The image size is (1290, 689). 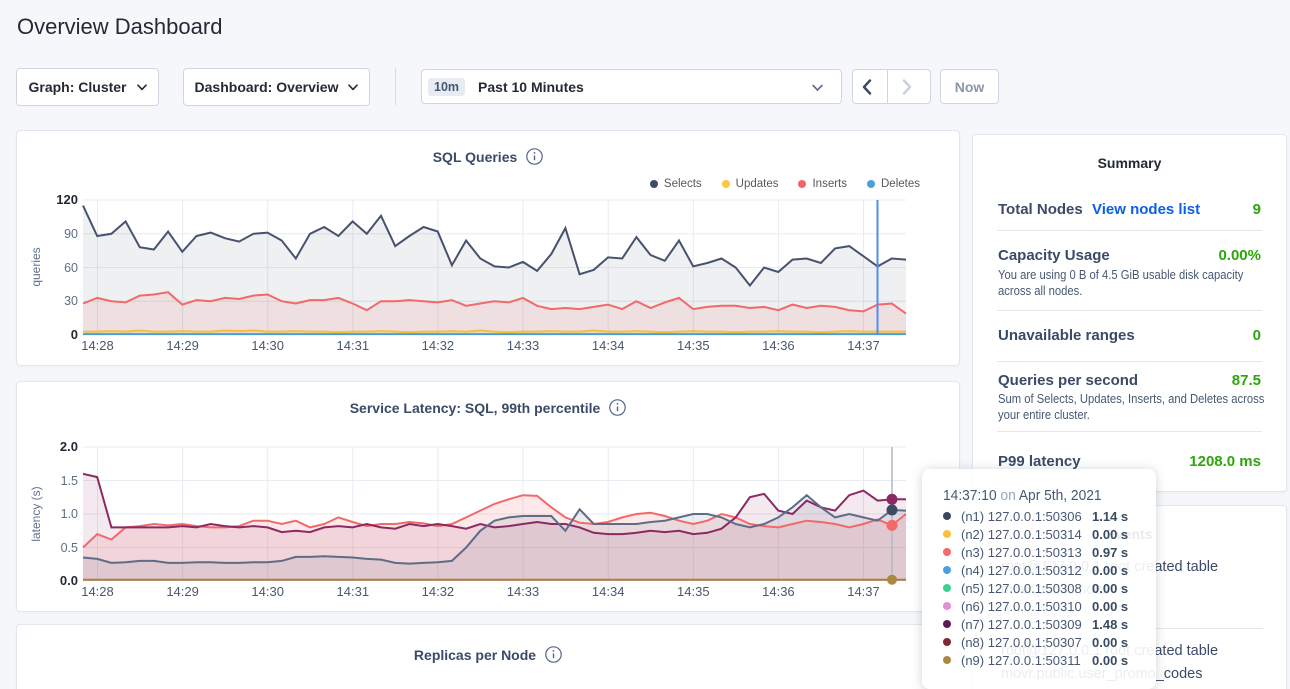 What do you see at coordinates (71, 687) in the screenshot?
I see `svg-text: 40` at bounding box center [71, 687].